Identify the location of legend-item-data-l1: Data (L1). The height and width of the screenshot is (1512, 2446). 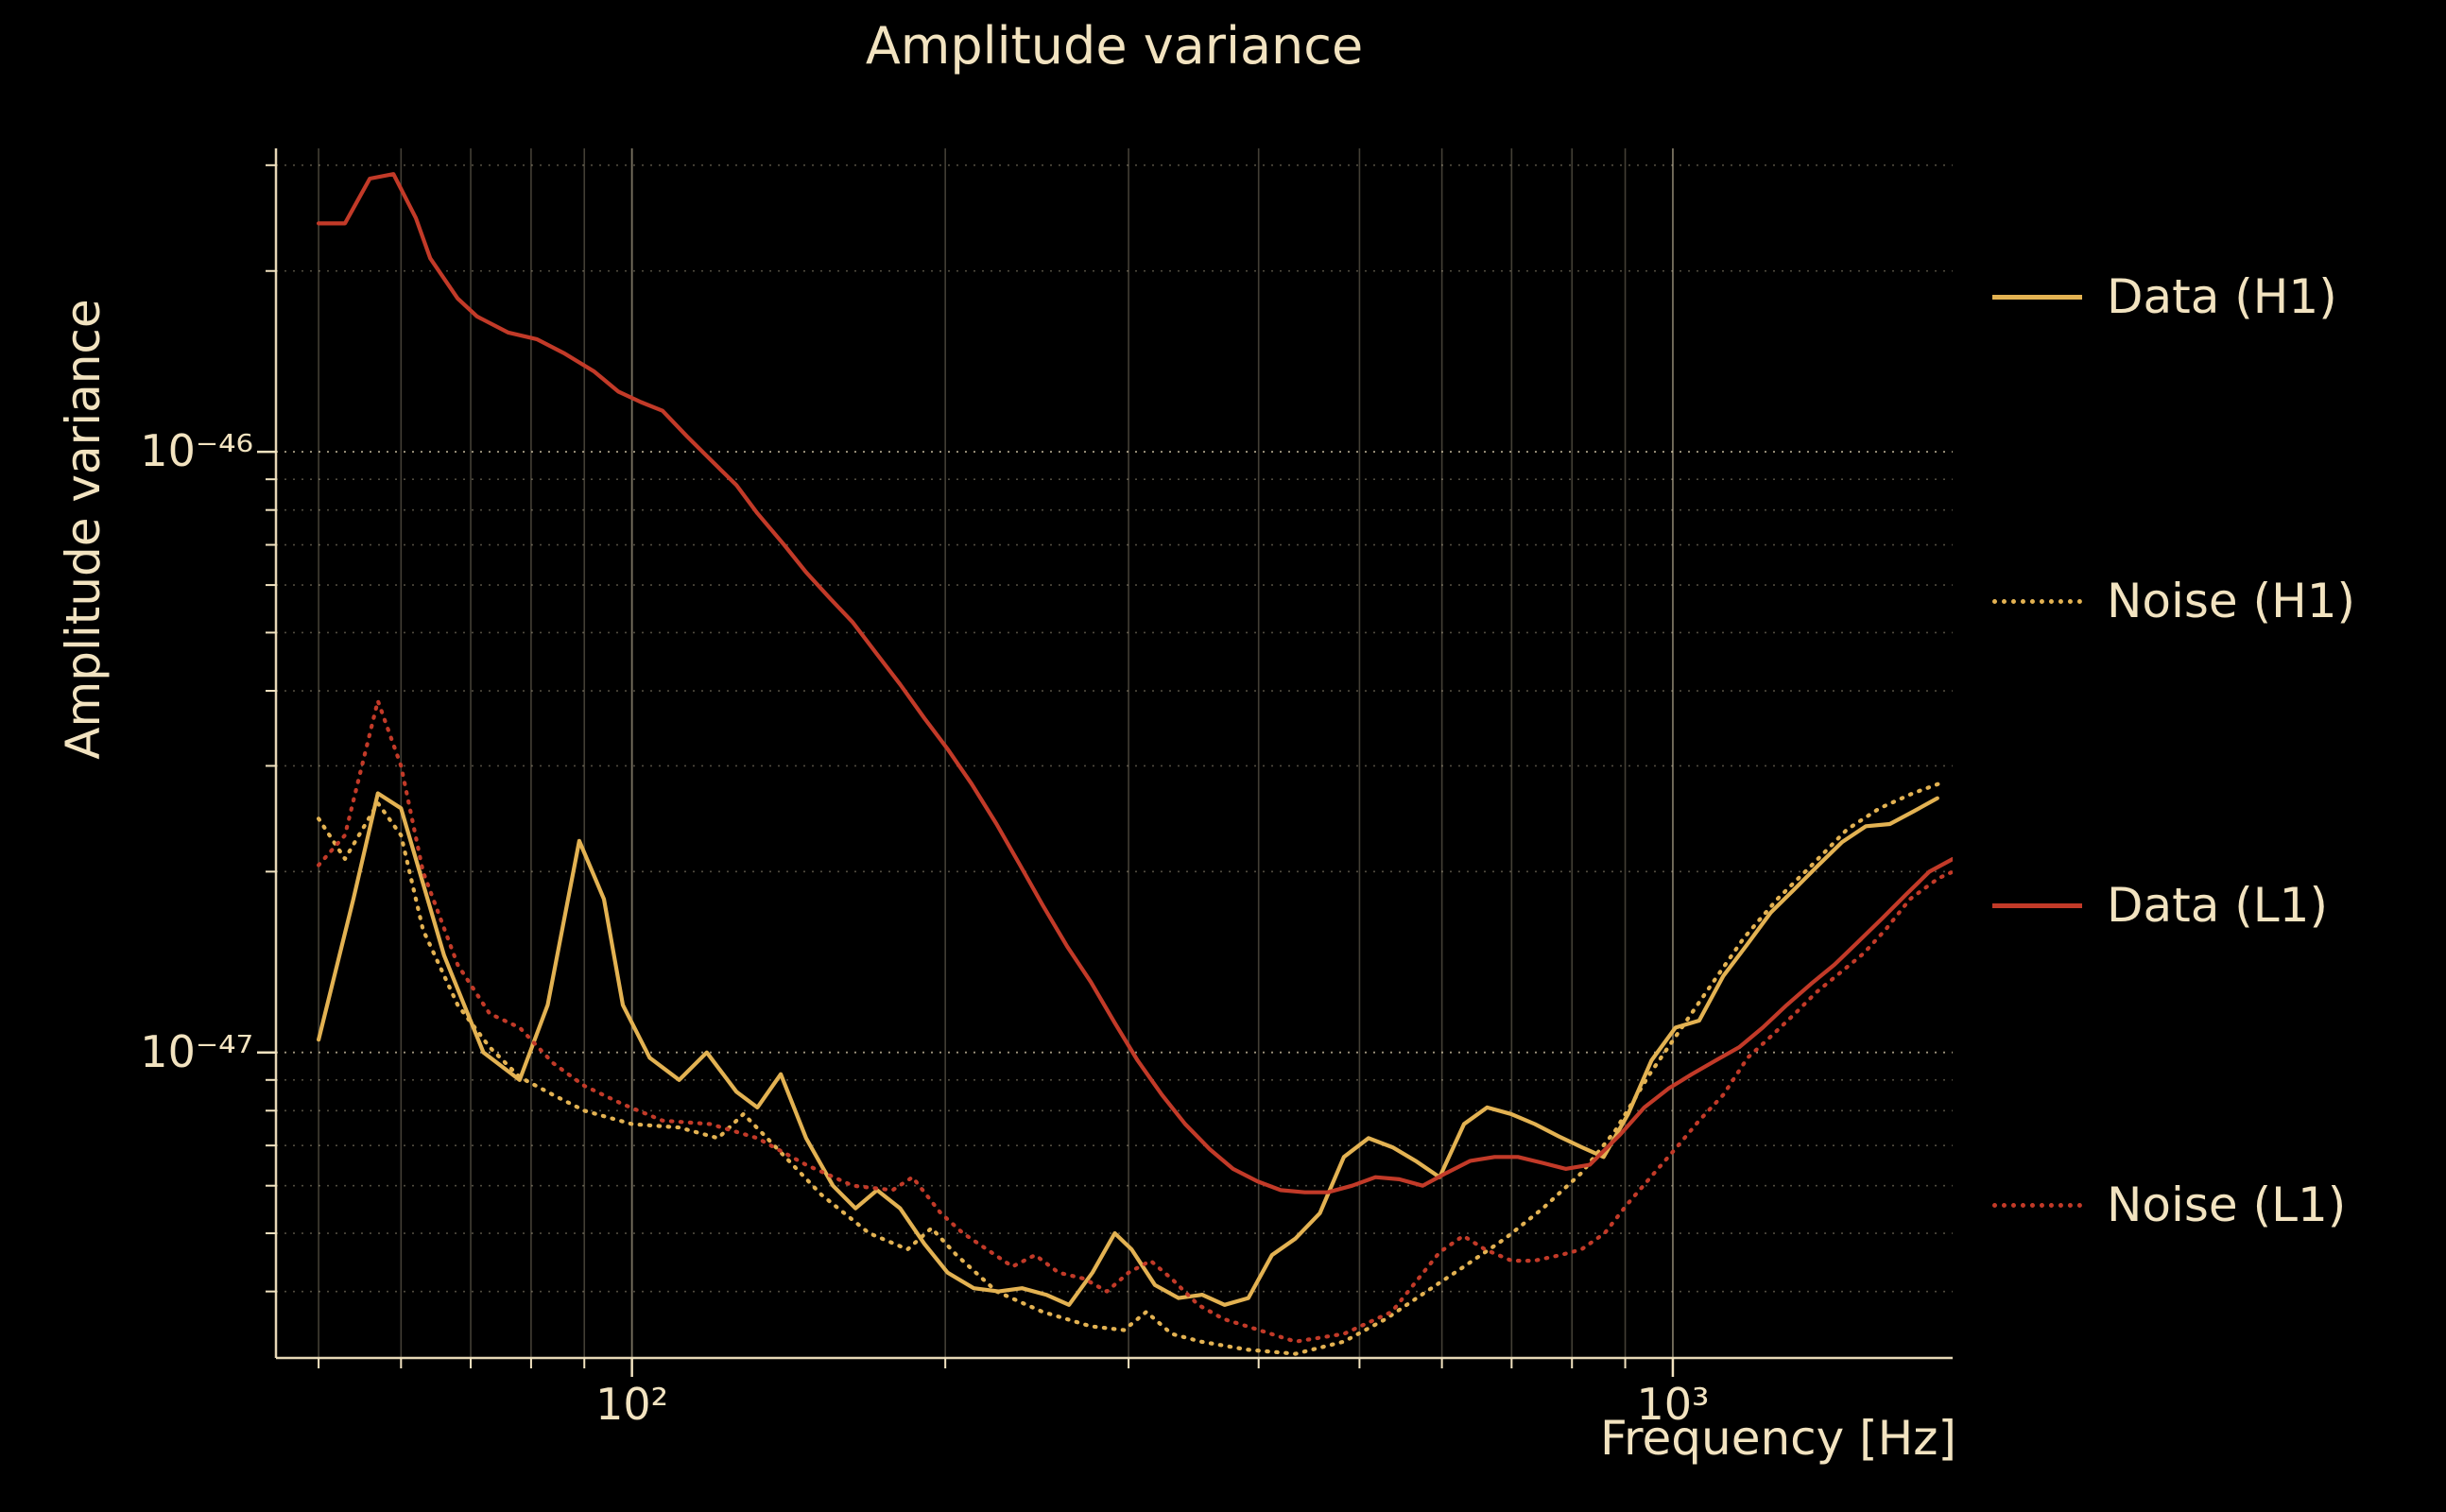
(2160, 905).